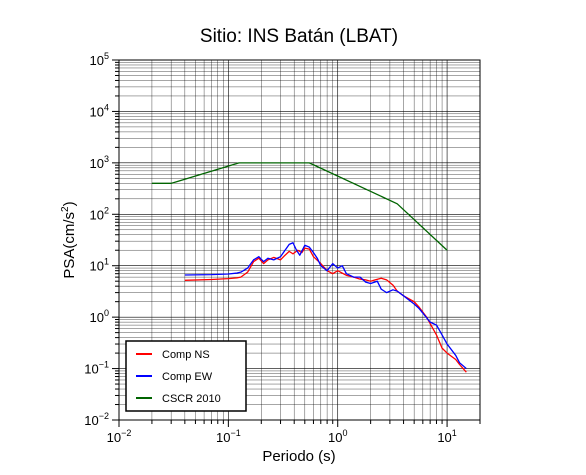 This screenshot has height=475, width=586. Describe the element at coordinates (99, 213) in the screenshot. I see `y-tick-label: 10²` at that location.